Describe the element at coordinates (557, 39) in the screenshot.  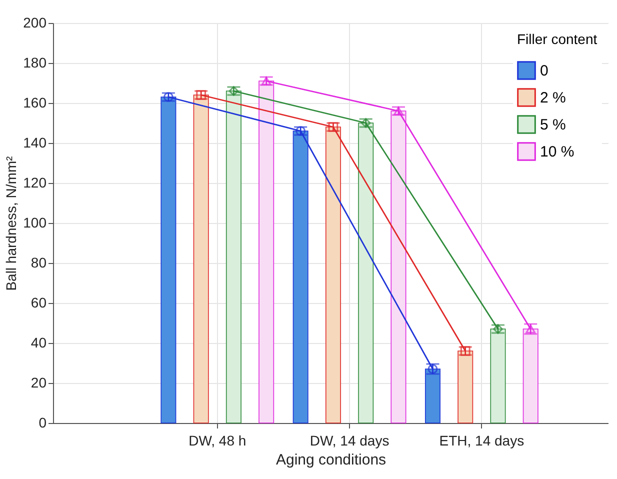
I see `legend-title: Filler content` at that location.